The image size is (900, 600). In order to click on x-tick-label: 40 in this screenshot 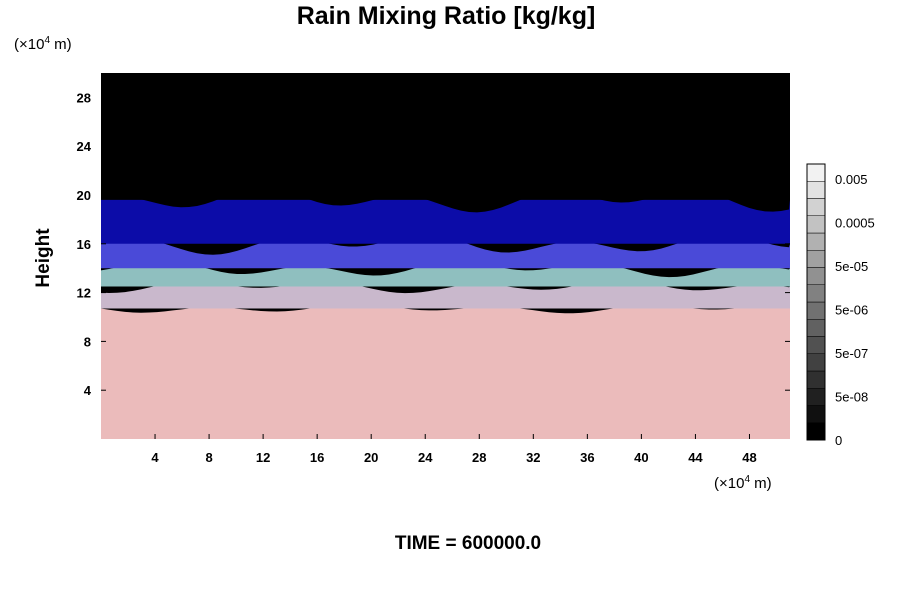, I will do `click(641, 457)`.